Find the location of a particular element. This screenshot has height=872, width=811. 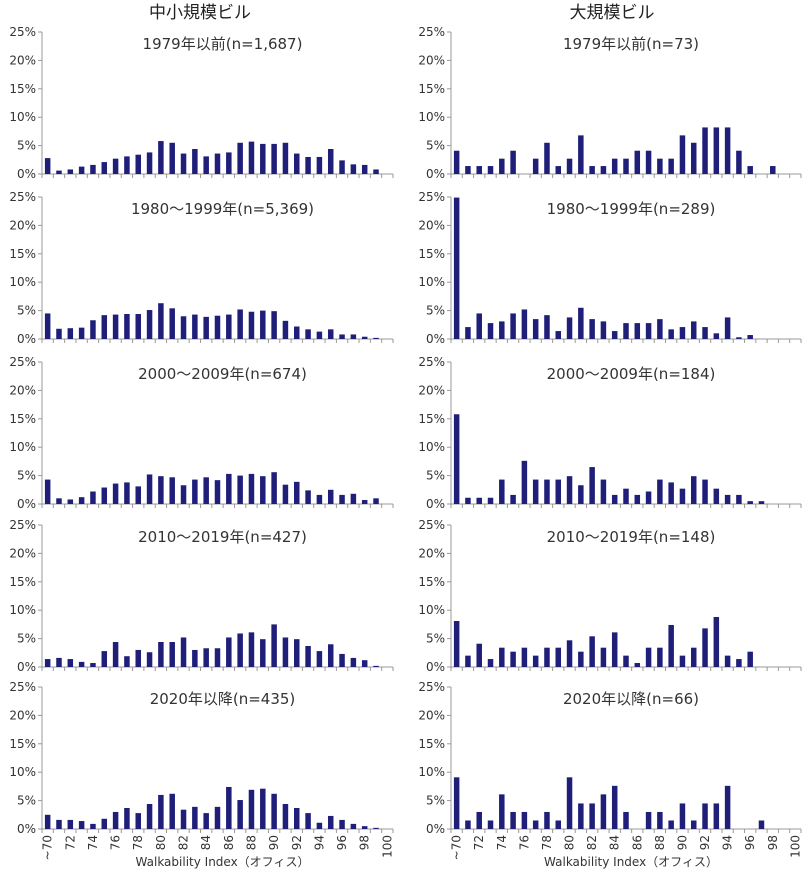

column-header-small-medium: 中小規模ビル is located at coordinates (200, 13).